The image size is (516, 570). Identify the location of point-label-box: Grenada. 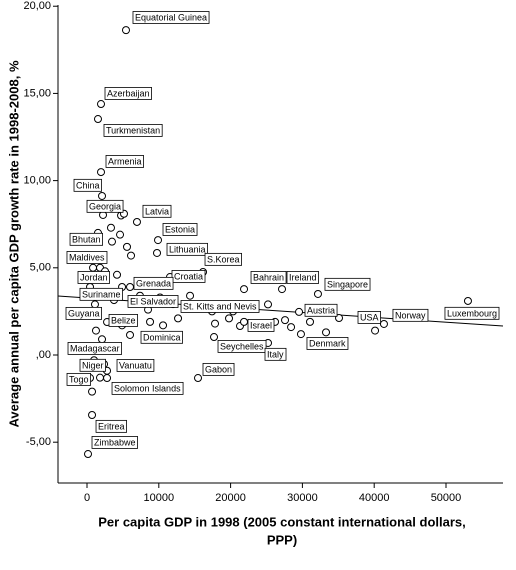
(153, 283).